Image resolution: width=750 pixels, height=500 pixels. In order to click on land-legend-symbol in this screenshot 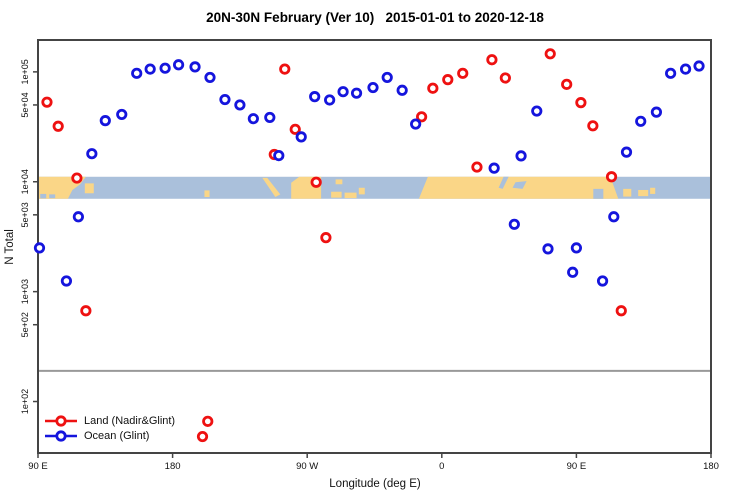, I will do `click(61, 420)`.